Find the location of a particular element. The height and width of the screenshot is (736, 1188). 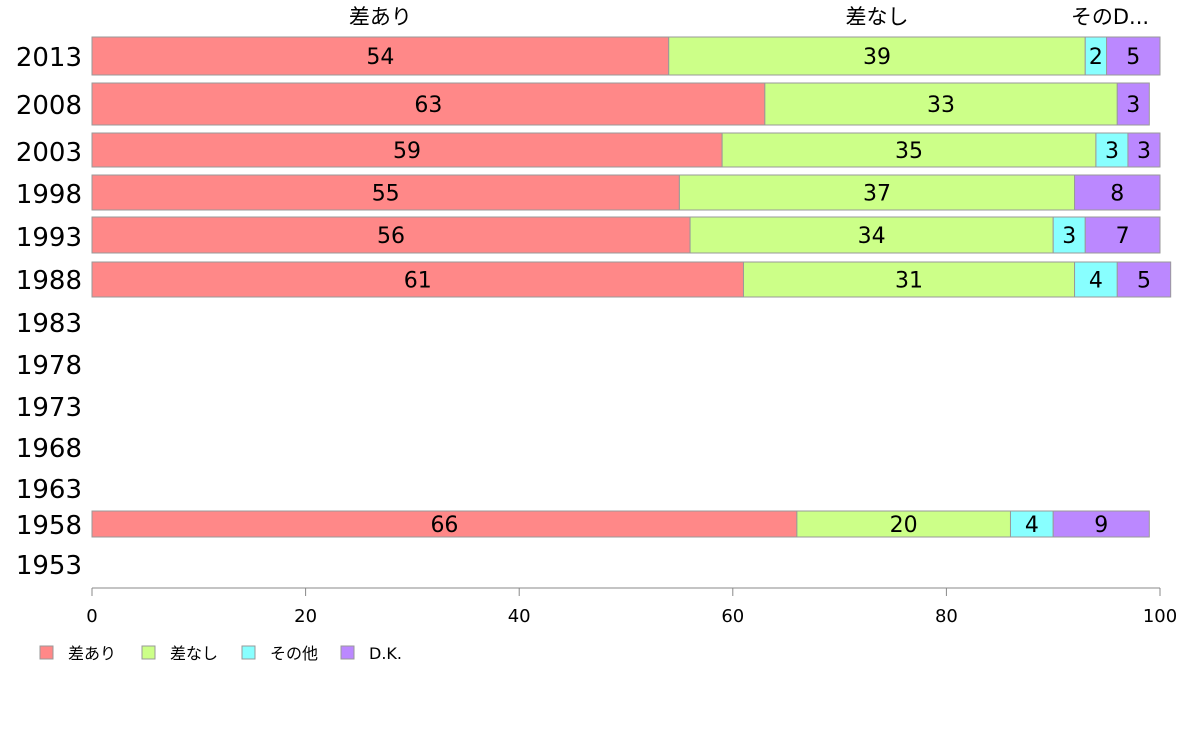

bar-label-1998-series-0: 55 is located at coordinates (386, 194).